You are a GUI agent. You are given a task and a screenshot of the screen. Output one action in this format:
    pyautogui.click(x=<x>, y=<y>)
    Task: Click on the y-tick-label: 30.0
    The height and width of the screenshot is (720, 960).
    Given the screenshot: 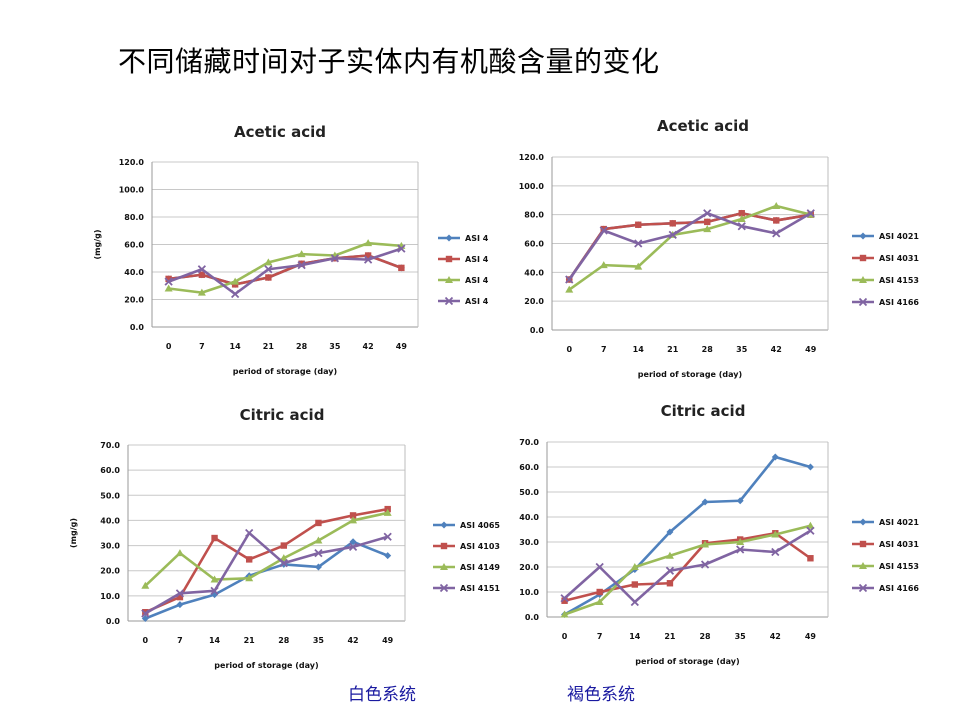 What is the action you would take?
    pyautogui.click(x=110, y=546)
    